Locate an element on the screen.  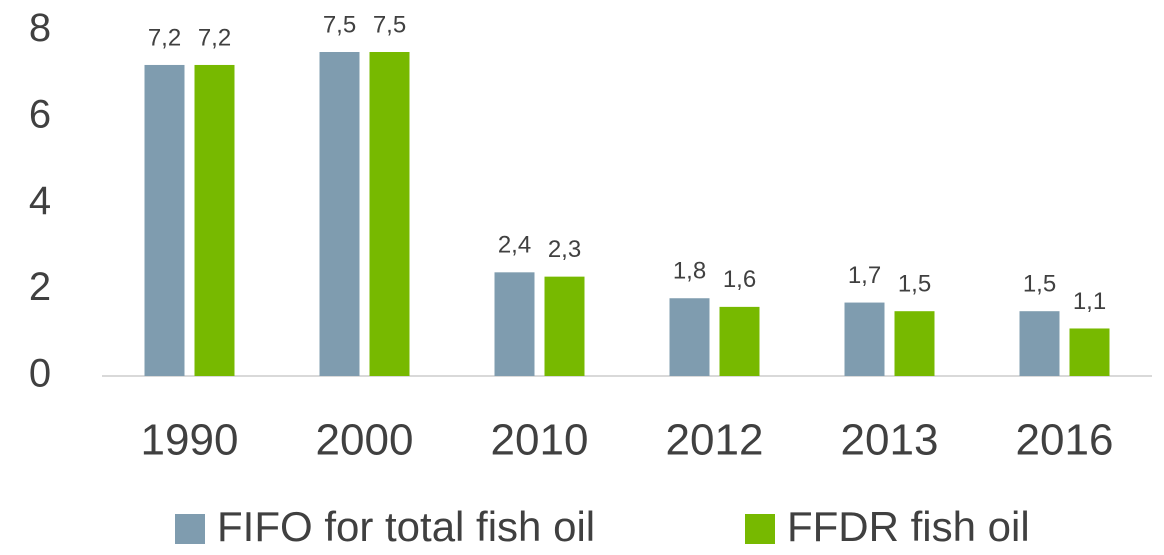
value-label: 2,3 is located at coordinates (564, 249).